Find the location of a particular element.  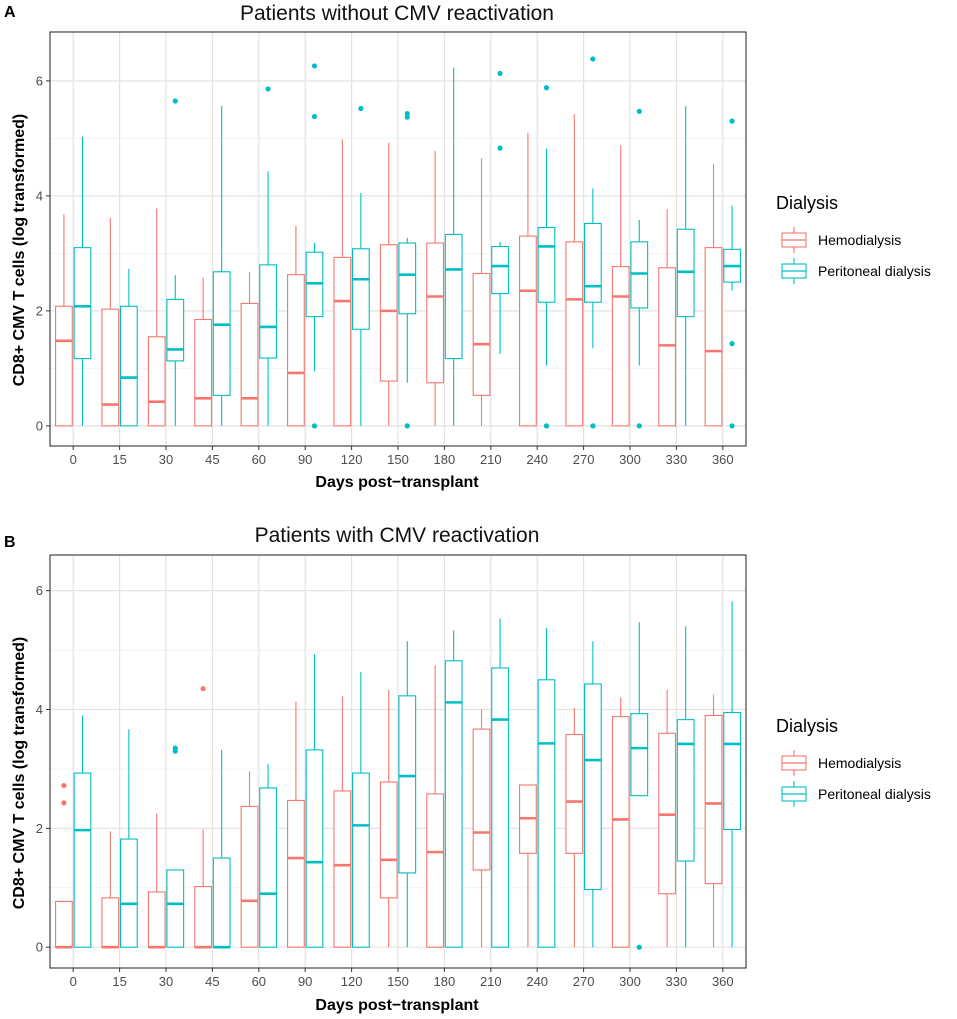

panel-a-x-tick-label: 45 is located at coordinates (212, 459).